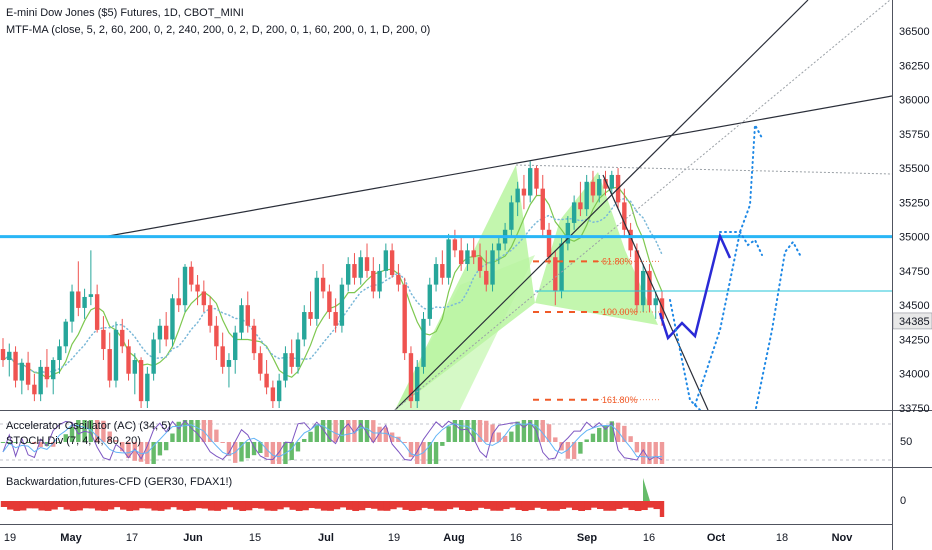  What do you see at coordinates (446, 442) in the screenshot?
I see `ac-pane` at bounding box center [446, 442].